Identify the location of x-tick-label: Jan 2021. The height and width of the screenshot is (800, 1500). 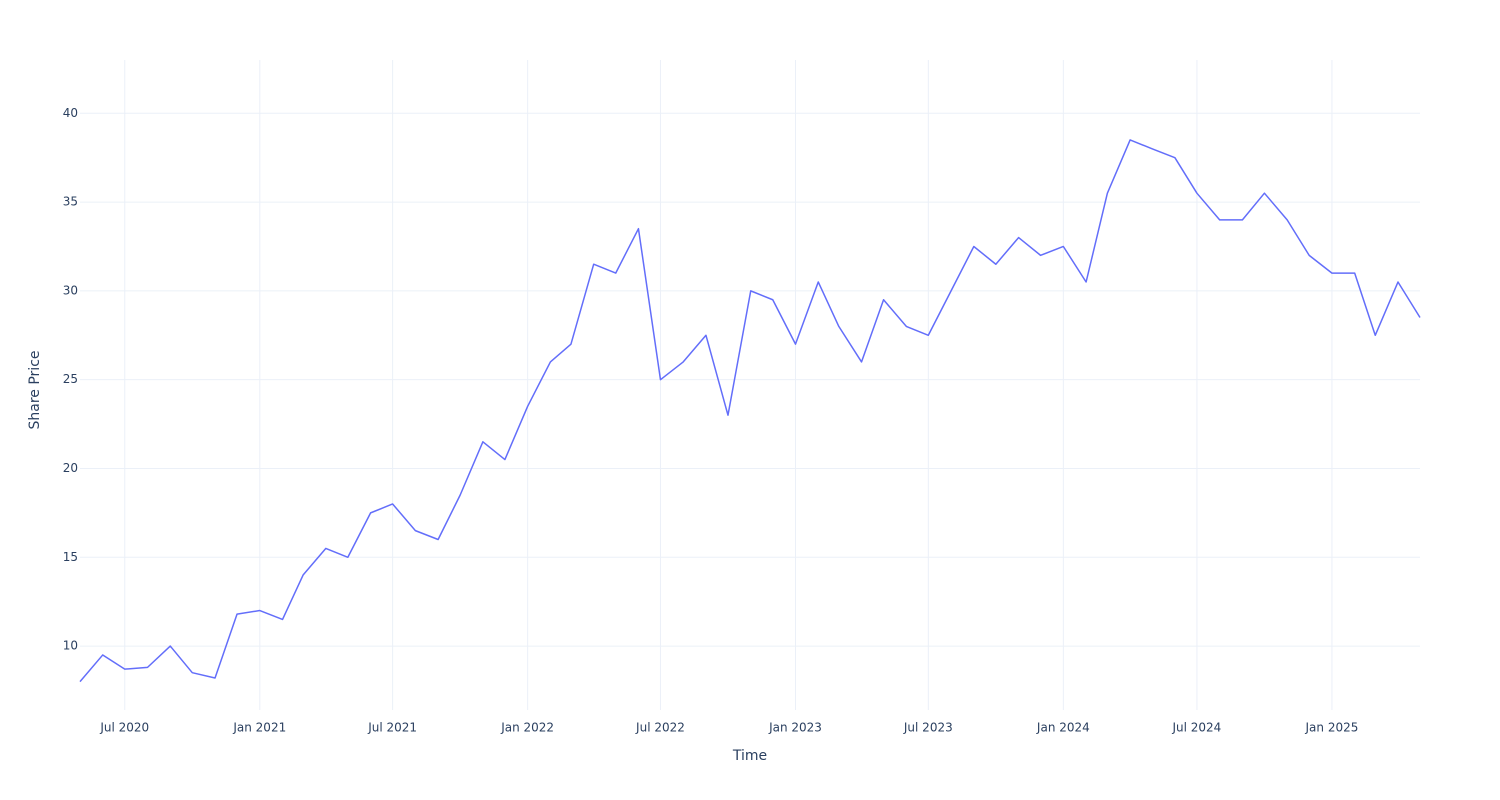
(259, 728).